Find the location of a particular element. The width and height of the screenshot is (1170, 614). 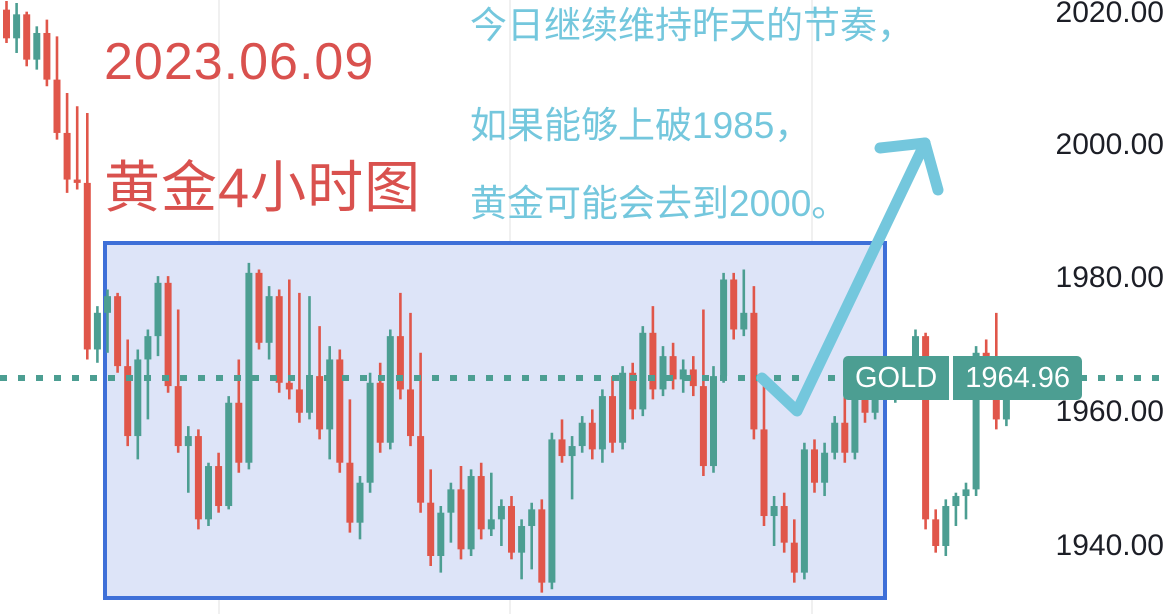

badge-price-value: 1964.96 is located at coordinates (1018, 378).